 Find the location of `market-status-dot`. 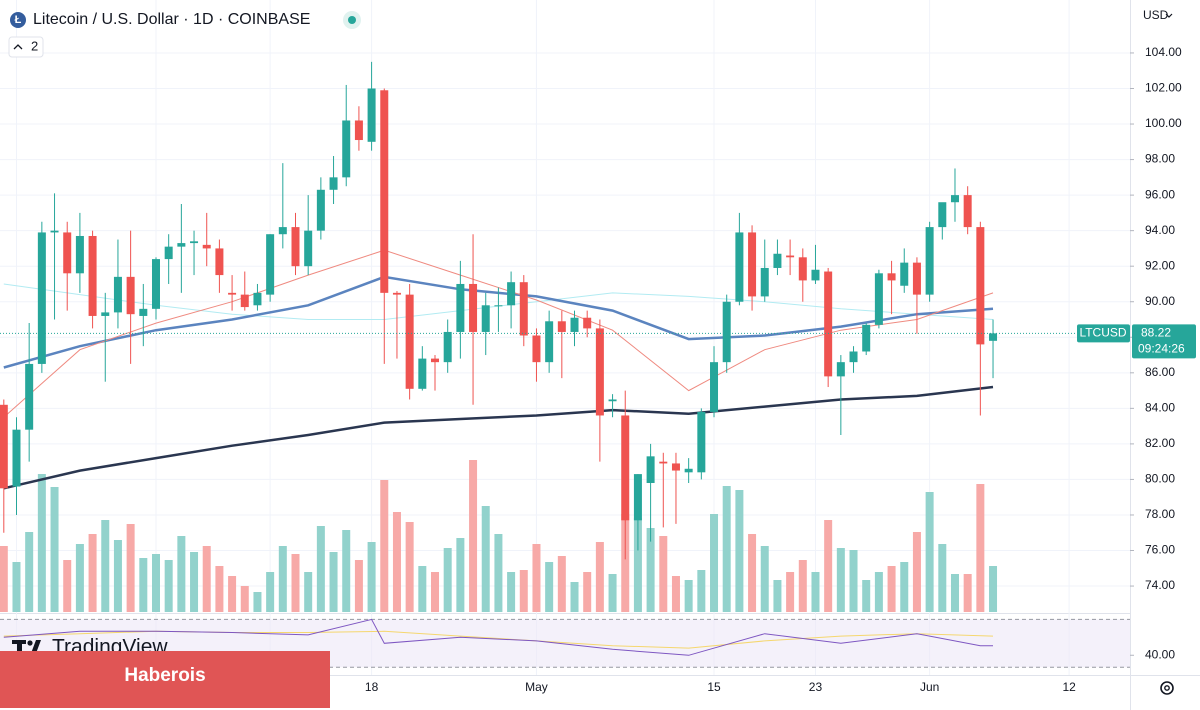

market-status-dot is located at coordinates (352, 20).